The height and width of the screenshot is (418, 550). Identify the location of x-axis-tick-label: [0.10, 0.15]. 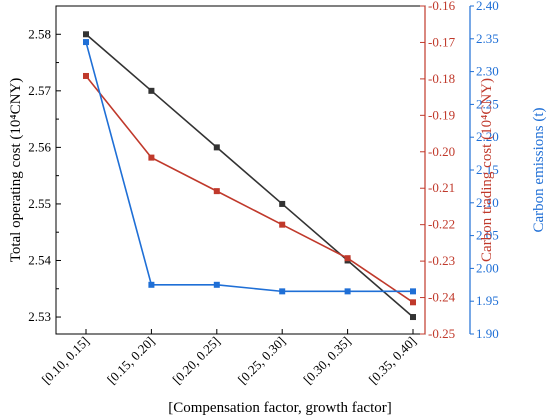
(66, 361).